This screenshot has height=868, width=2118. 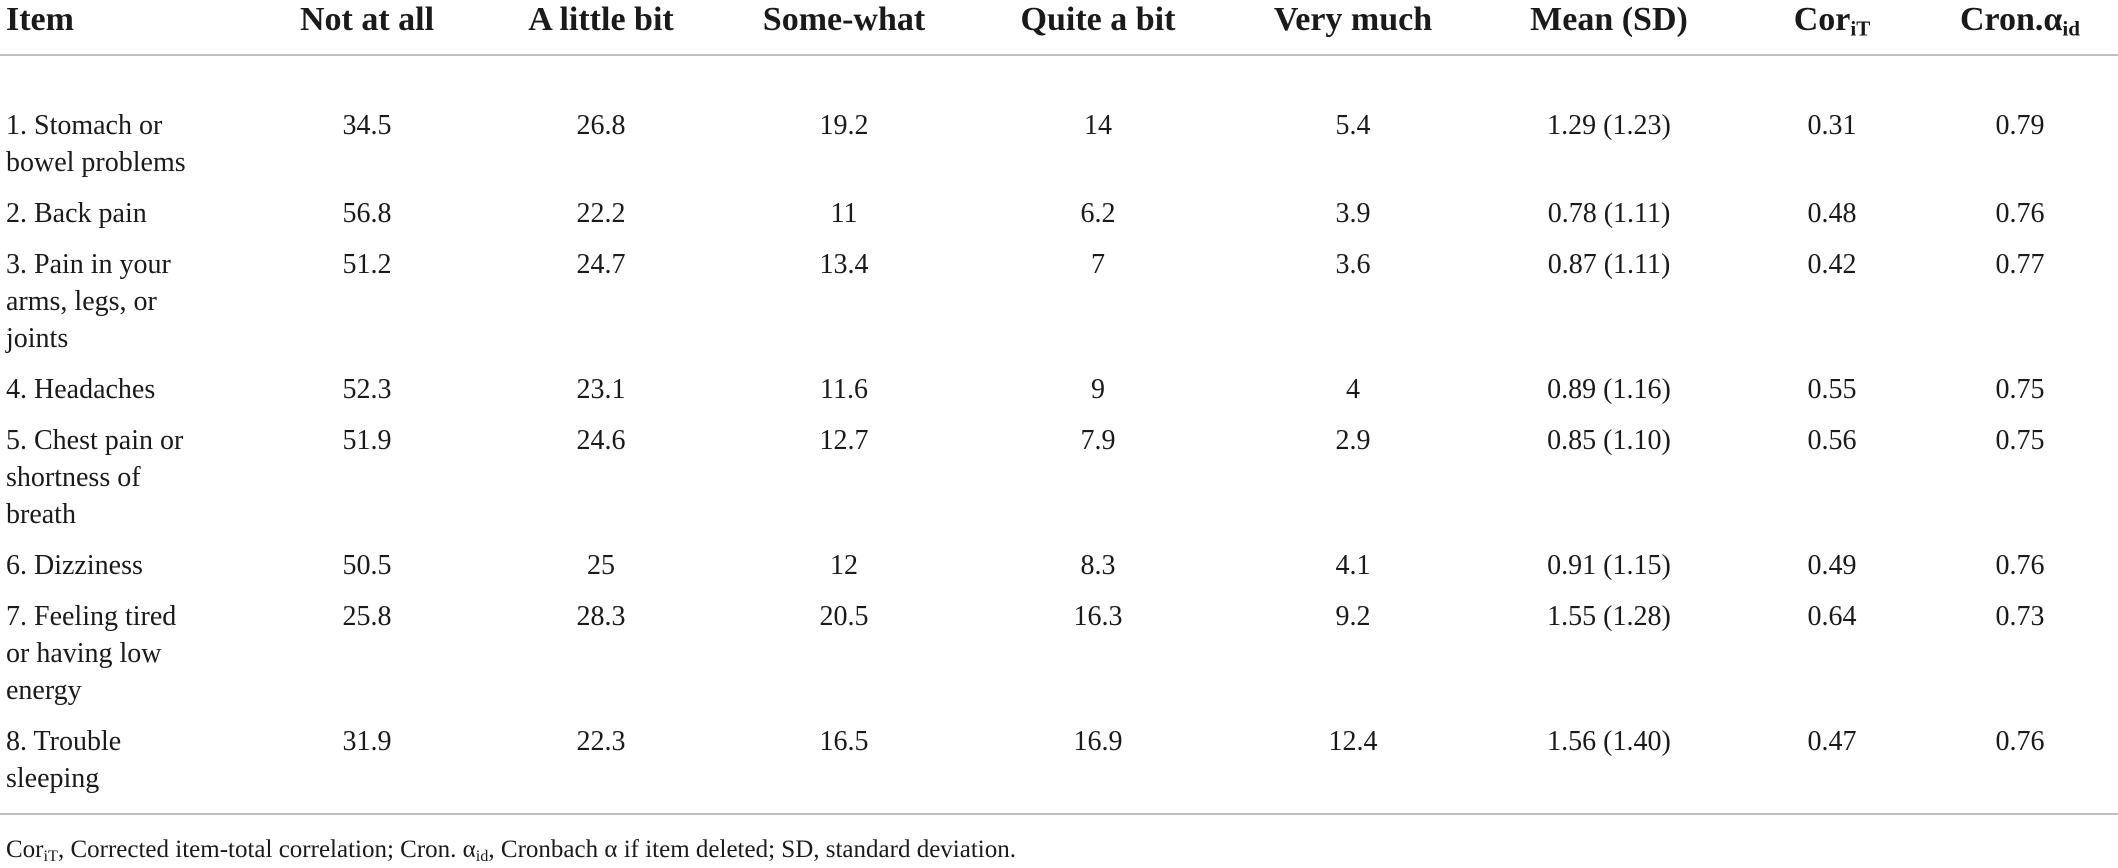 What do you see at coordinates (1832, 565) in the screenshot?
I see `cell-cor-it: 0.49` at bounding box center [1832, 565].